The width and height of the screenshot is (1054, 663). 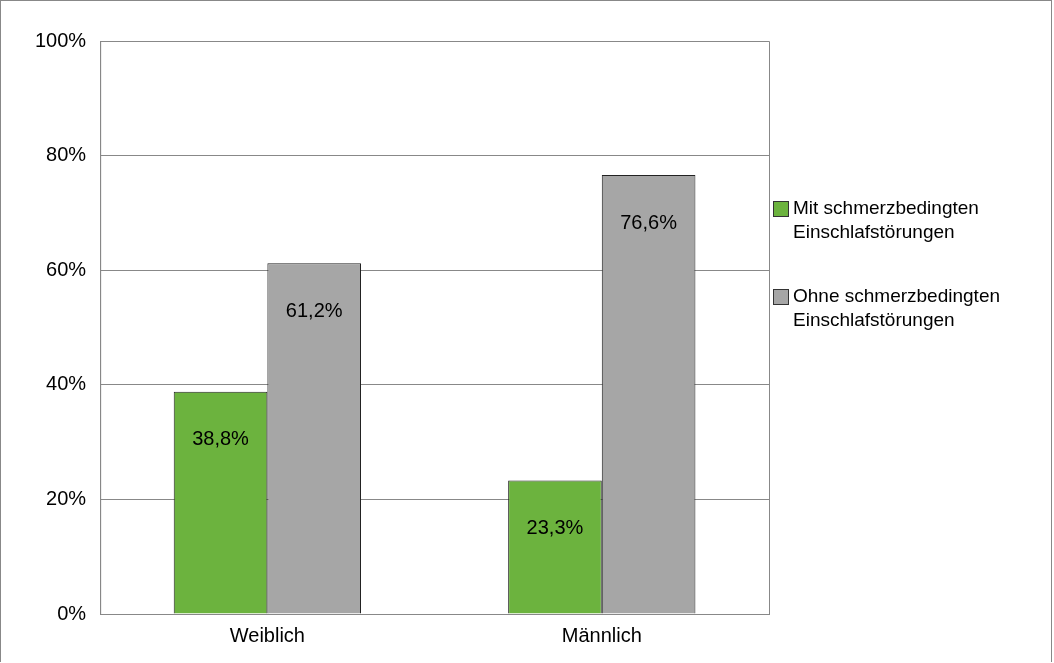 What do you see at coordinates (267, 634) in the screenshot?
I see `x-tick-label: Weiblich` at bounding box center [267, 634].